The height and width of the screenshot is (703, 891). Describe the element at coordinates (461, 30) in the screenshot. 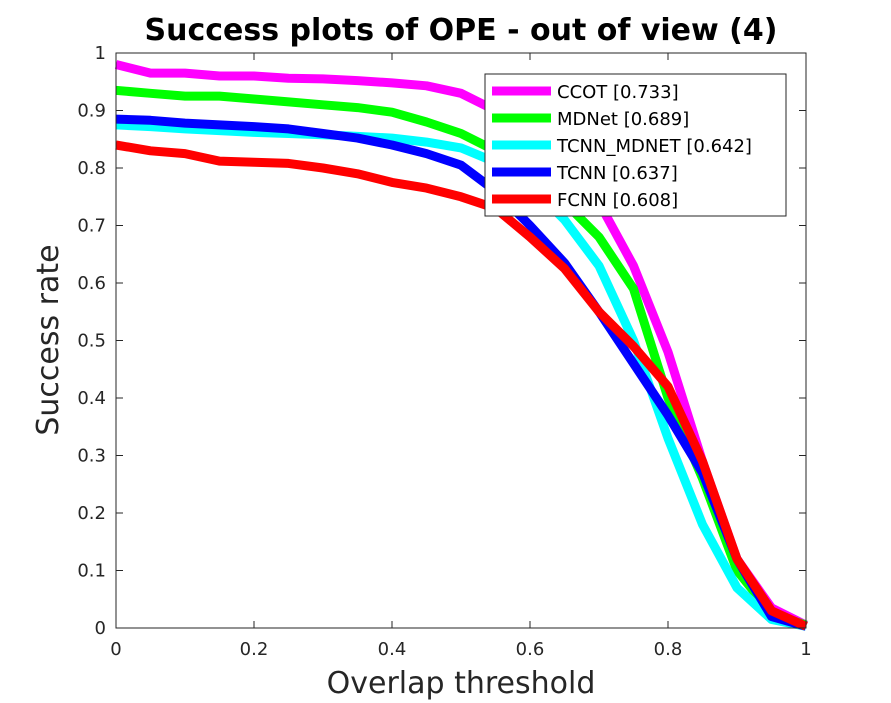

I see `chart-title: Success plots of OPE - out of view (4)` at that location.